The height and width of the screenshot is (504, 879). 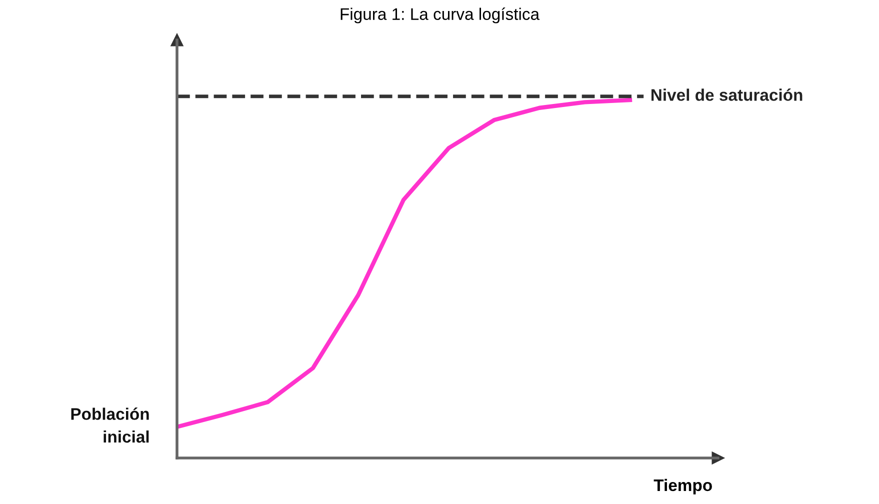 I want to click on x-axis-title: Tiempo, so click(x=683, y=486).